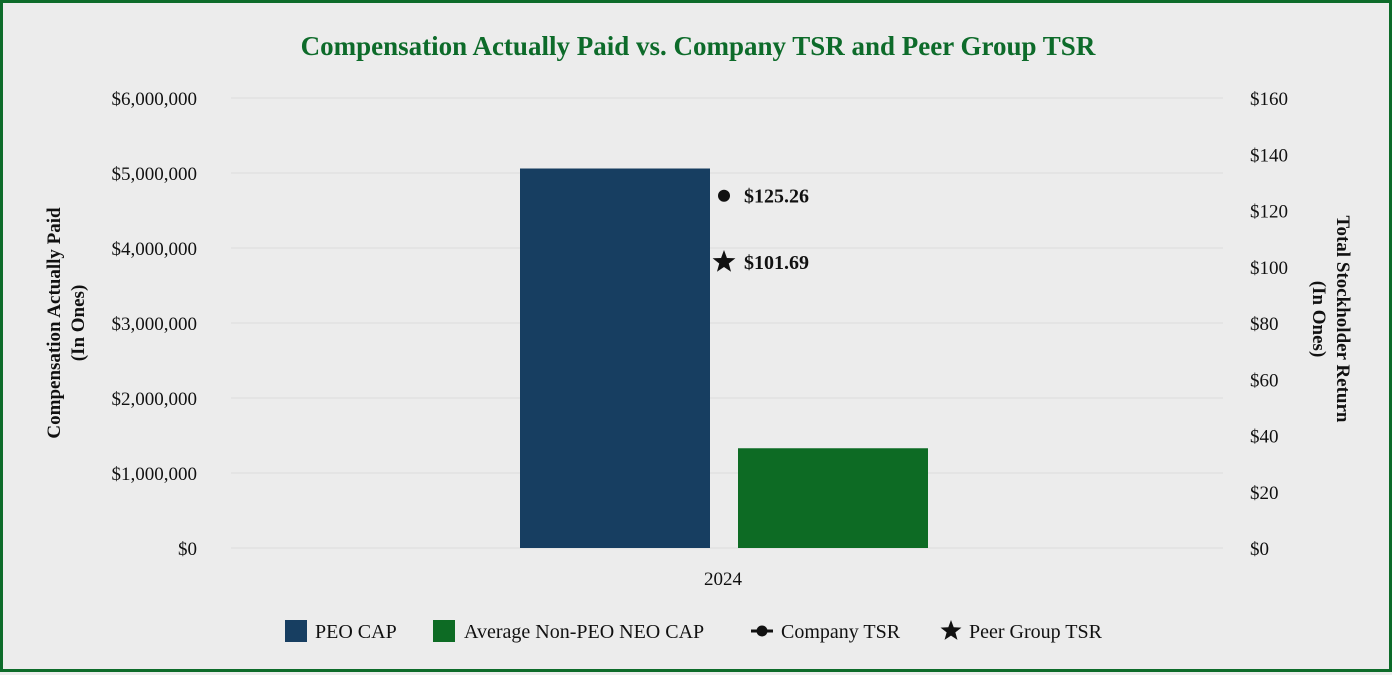  What do you see at coordinates (356, 632) in the screenshot?
I see `legend-peo-cap-label: PEO CAP` at bounding box center [356, 632].